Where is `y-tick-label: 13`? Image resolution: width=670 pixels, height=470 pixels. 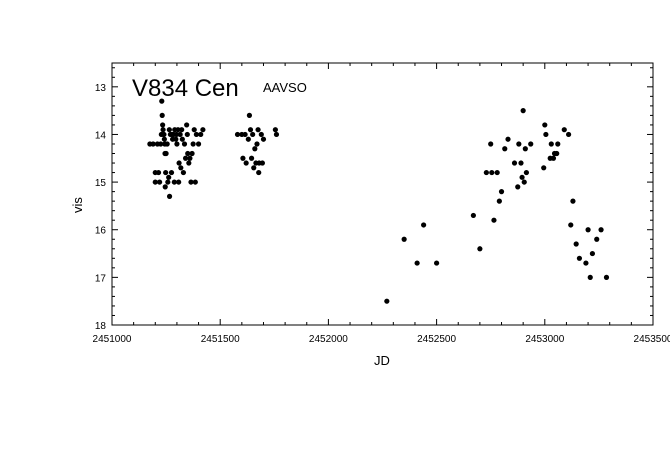 y-tick-label: 13 is located at coordinates (101, 88).